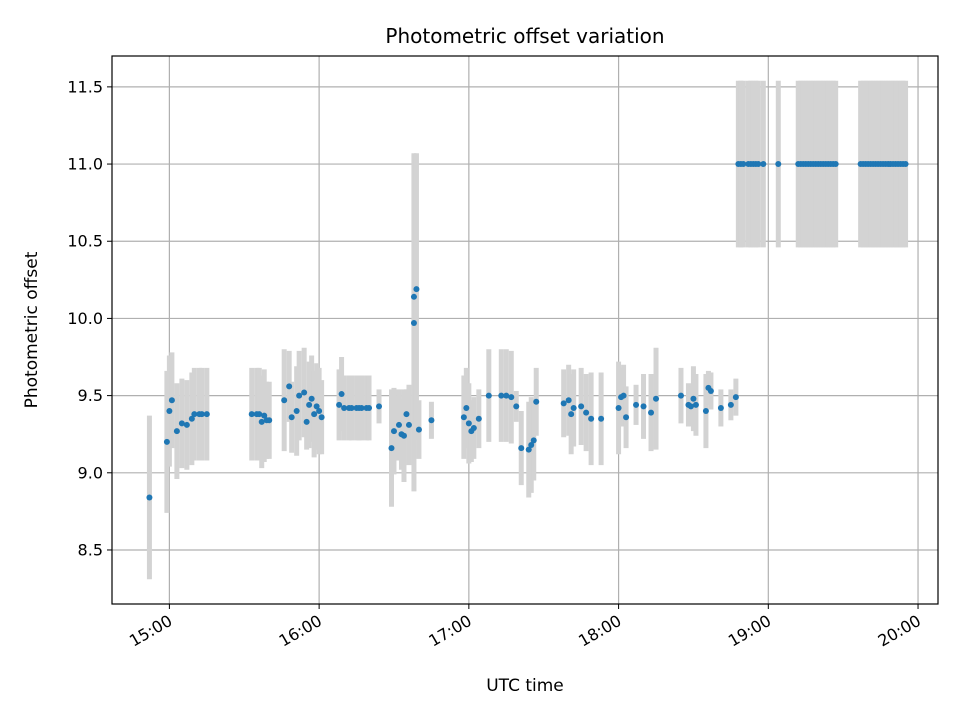 This screenshot has height=720, width=960. Describe the element at coordinates (150, 631) in the screenshot. I see `x-tick-label: 15:00` at that location.